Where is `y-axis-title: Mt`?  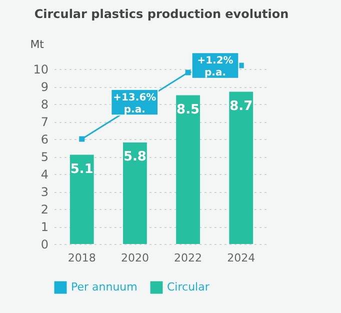
y-axis-title: Mt is located at coordinates (37, 44).